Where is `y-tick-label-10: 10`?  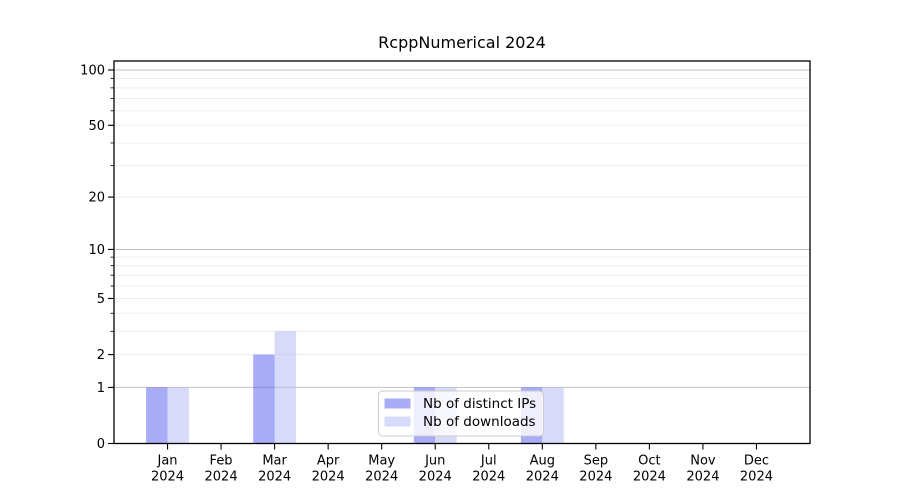 y-tick-label-10: 10 is located at coordinates (96, 250).